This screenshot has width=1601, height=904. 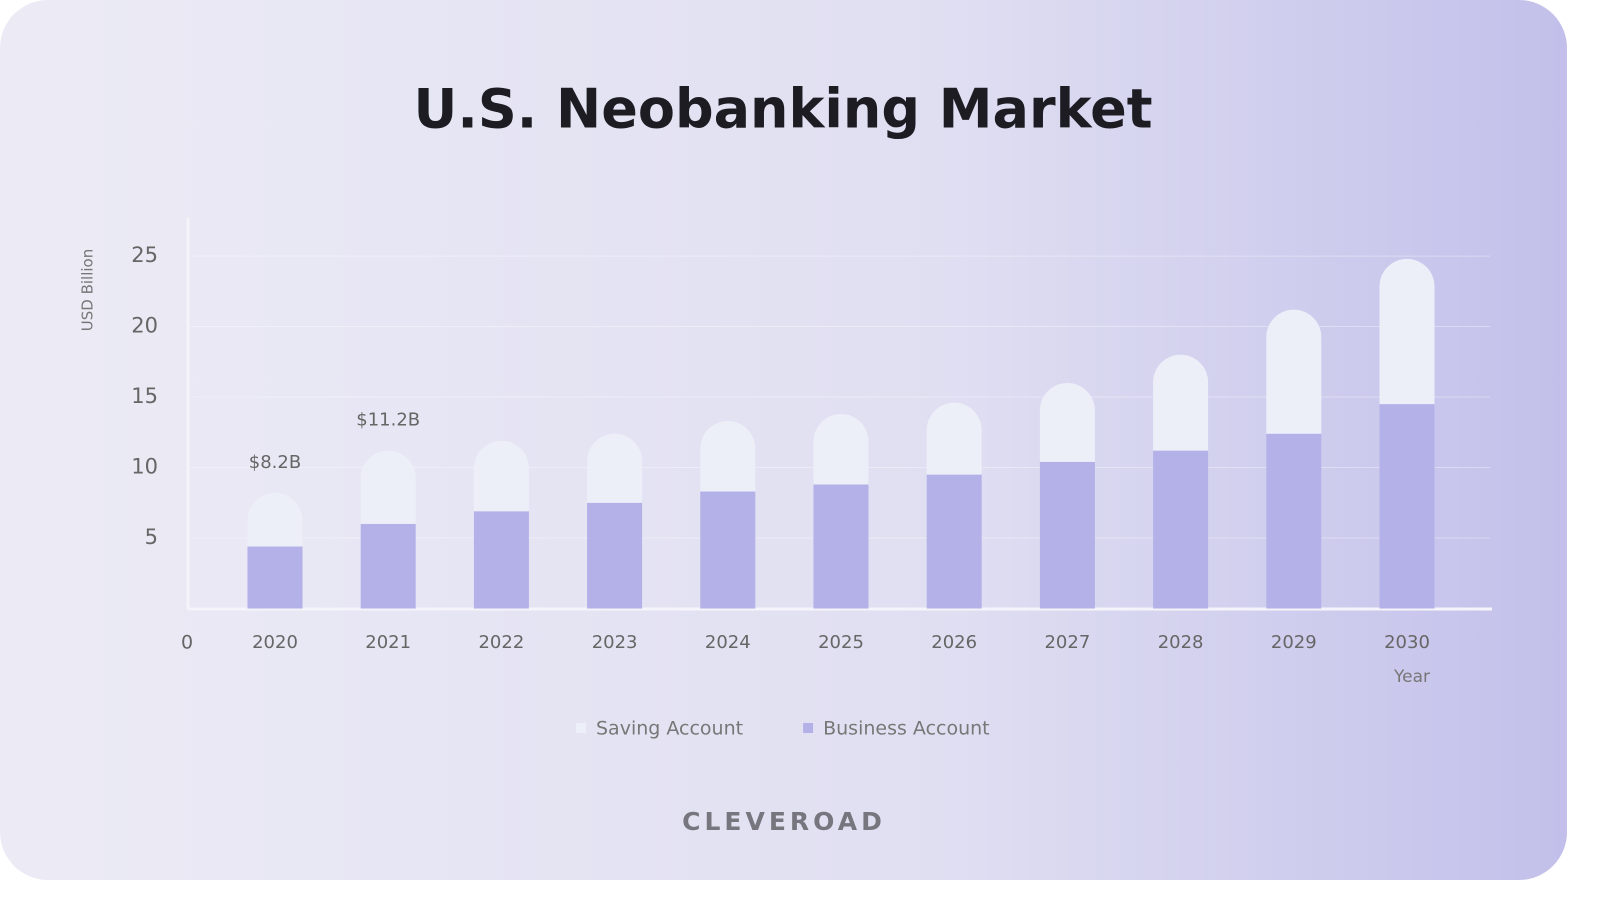 What do you see at coordinates (144, 467) in the screenshot?
I see `y-tick-label: 10` at bounding box center [144, 467].